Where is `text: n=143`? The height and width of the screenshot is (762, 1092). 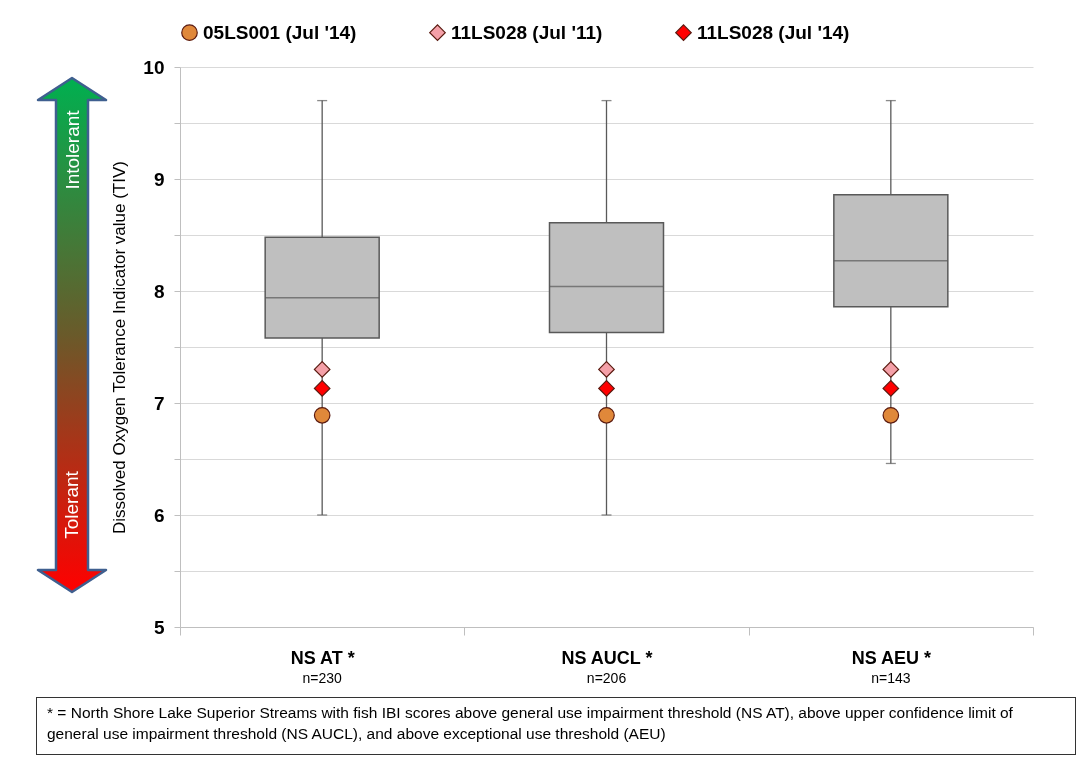 text: n=143 is located at coordinates (891, 678).